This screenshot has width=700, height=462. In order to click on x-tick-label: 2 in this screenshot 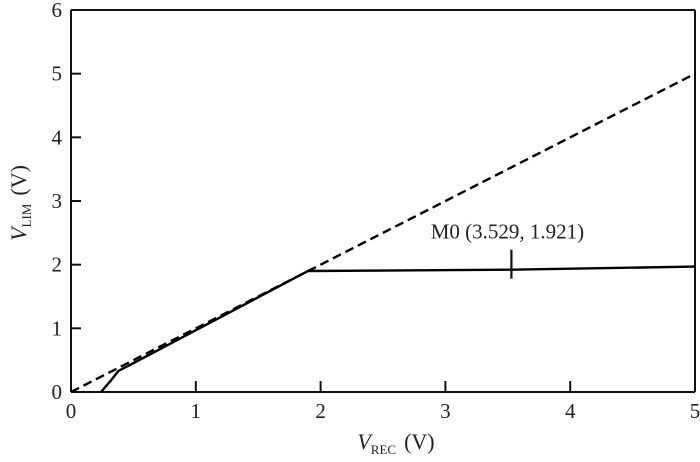, I will do `click(320, 411)`.